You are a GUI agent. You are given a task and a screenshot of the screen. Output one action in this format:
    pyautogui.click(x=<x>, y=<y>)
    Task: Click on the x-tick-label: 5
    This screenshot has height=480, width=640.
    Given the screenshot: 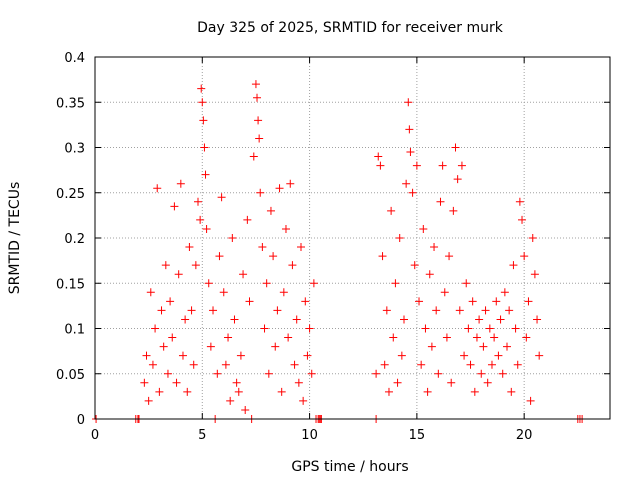 What is the action you would take?
    pyautogui.click(x=202, y=435)
    